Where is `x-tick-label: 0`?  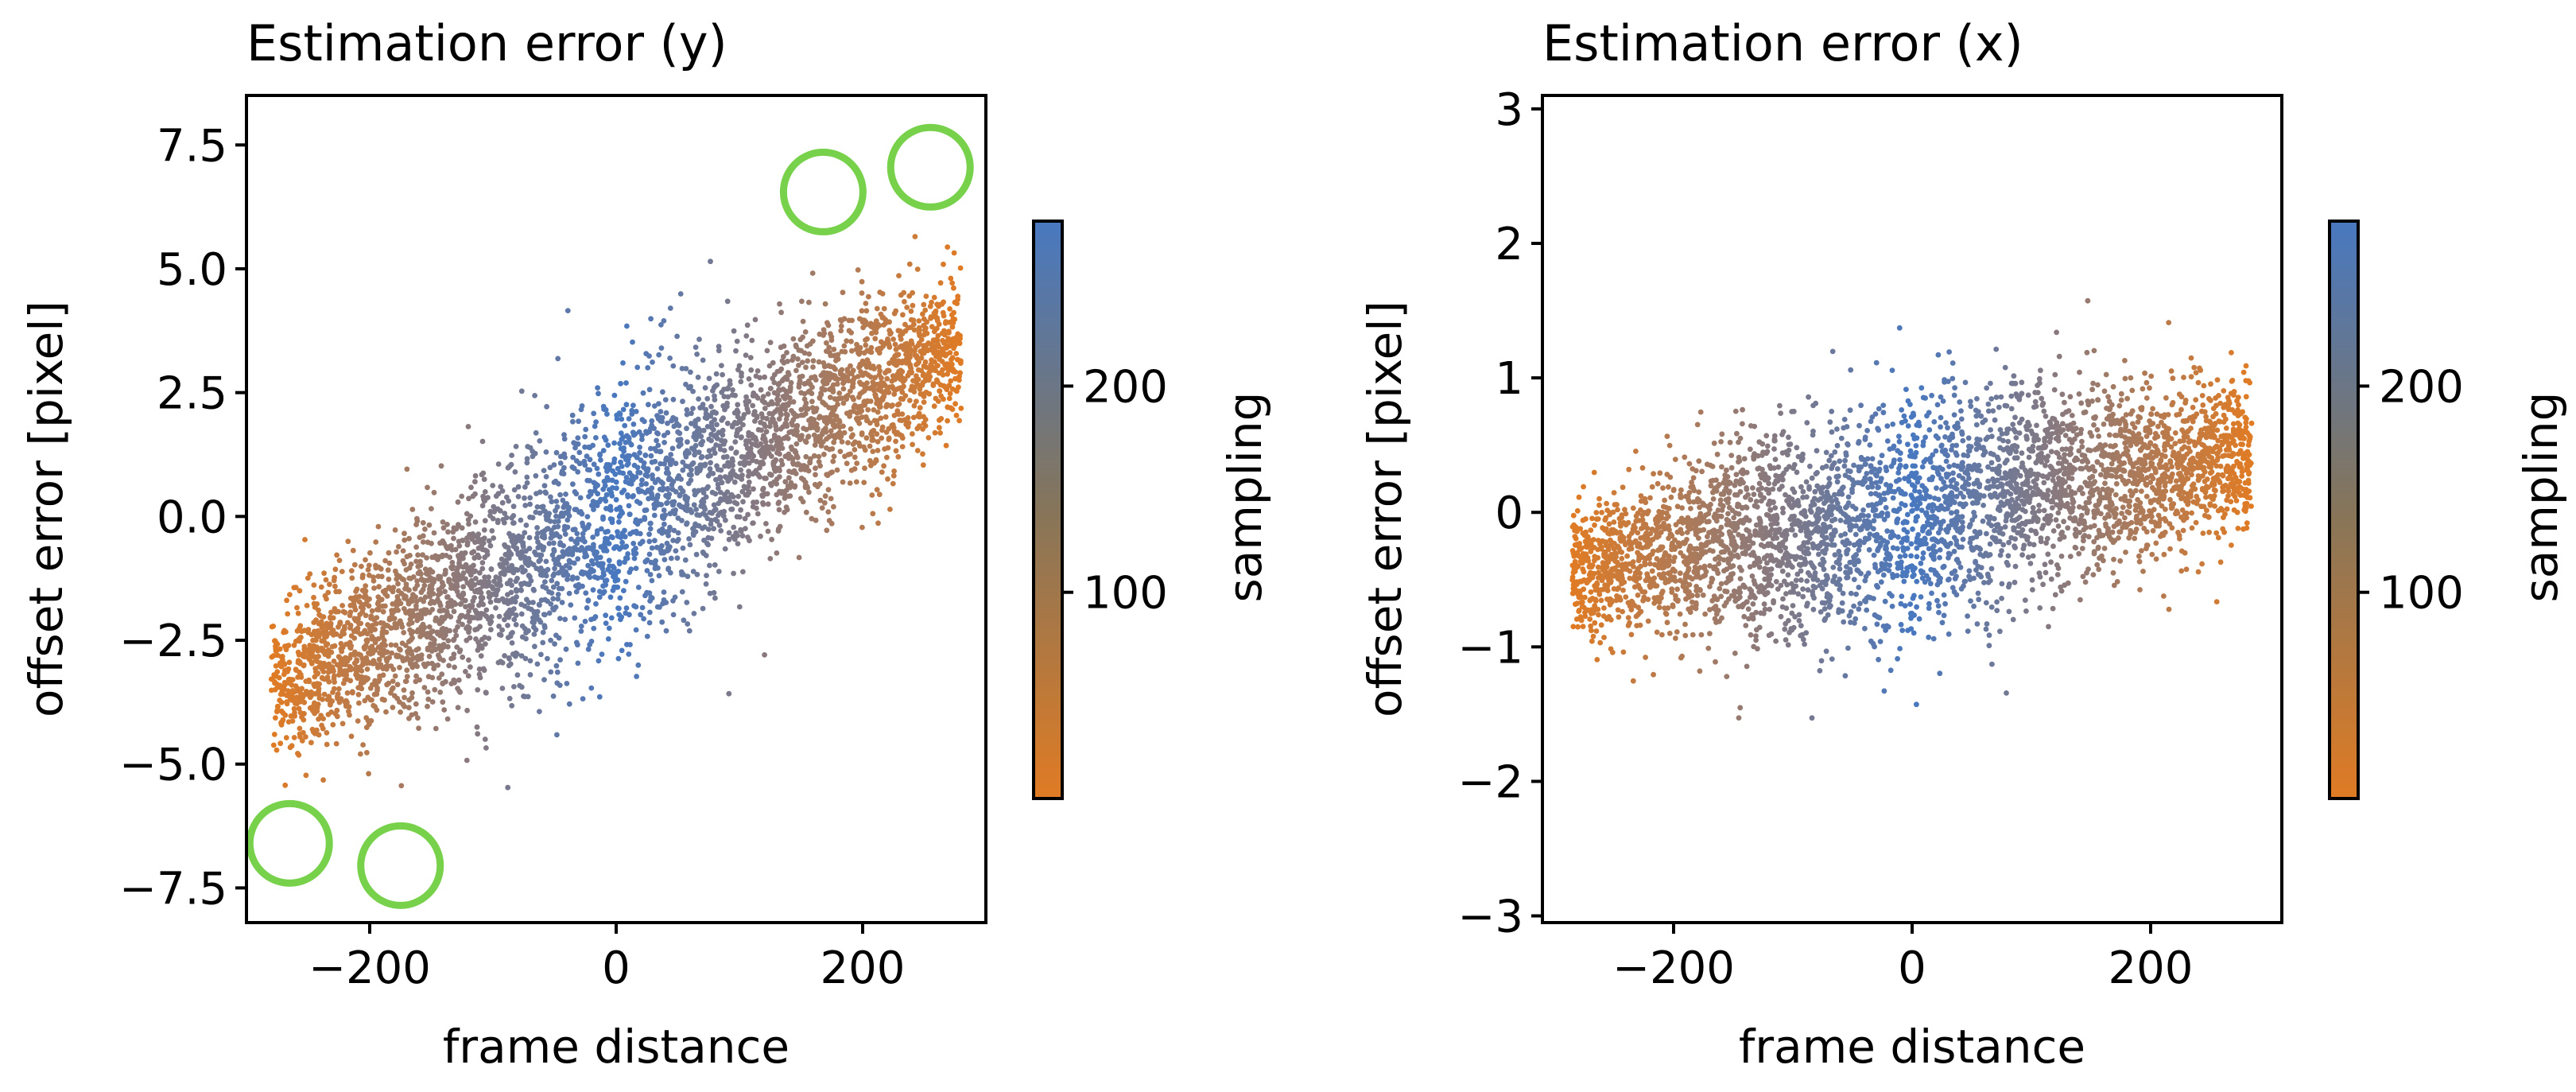
x-tick-label: 0 is located at coordinates (616, 968).